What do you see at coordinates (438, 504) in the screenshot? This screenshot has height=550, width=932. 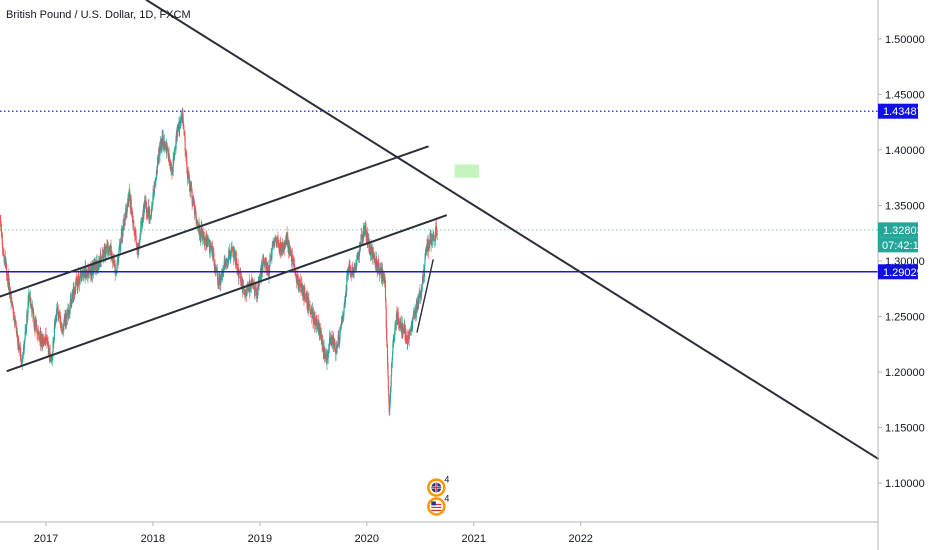 I see `us-flag-event-icon: 4` at bounding box center [438, 504].